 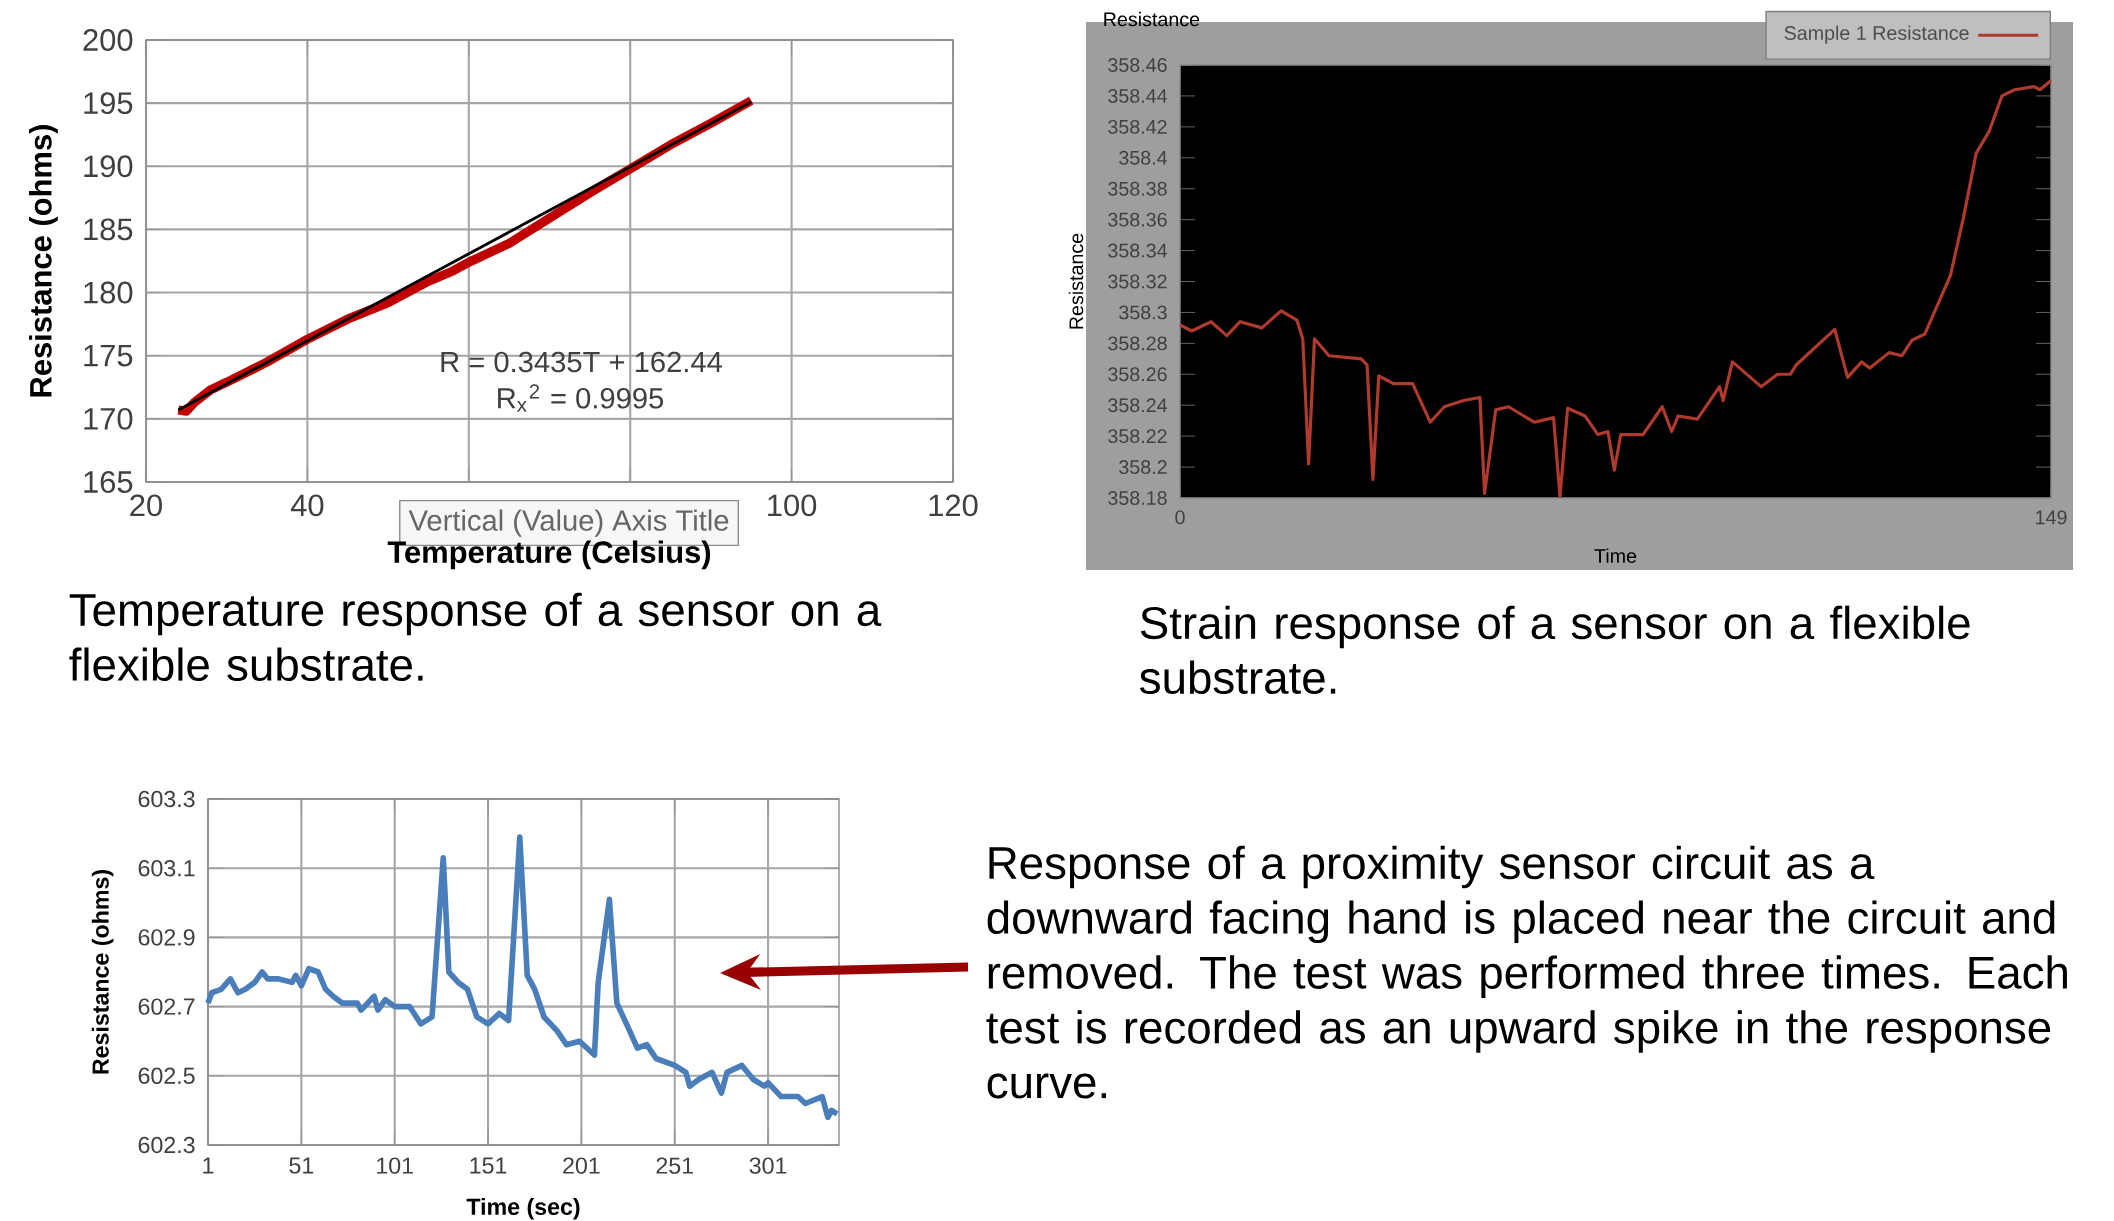 I want to click on x-tick-label: 251, so click(x=674, y=1165).